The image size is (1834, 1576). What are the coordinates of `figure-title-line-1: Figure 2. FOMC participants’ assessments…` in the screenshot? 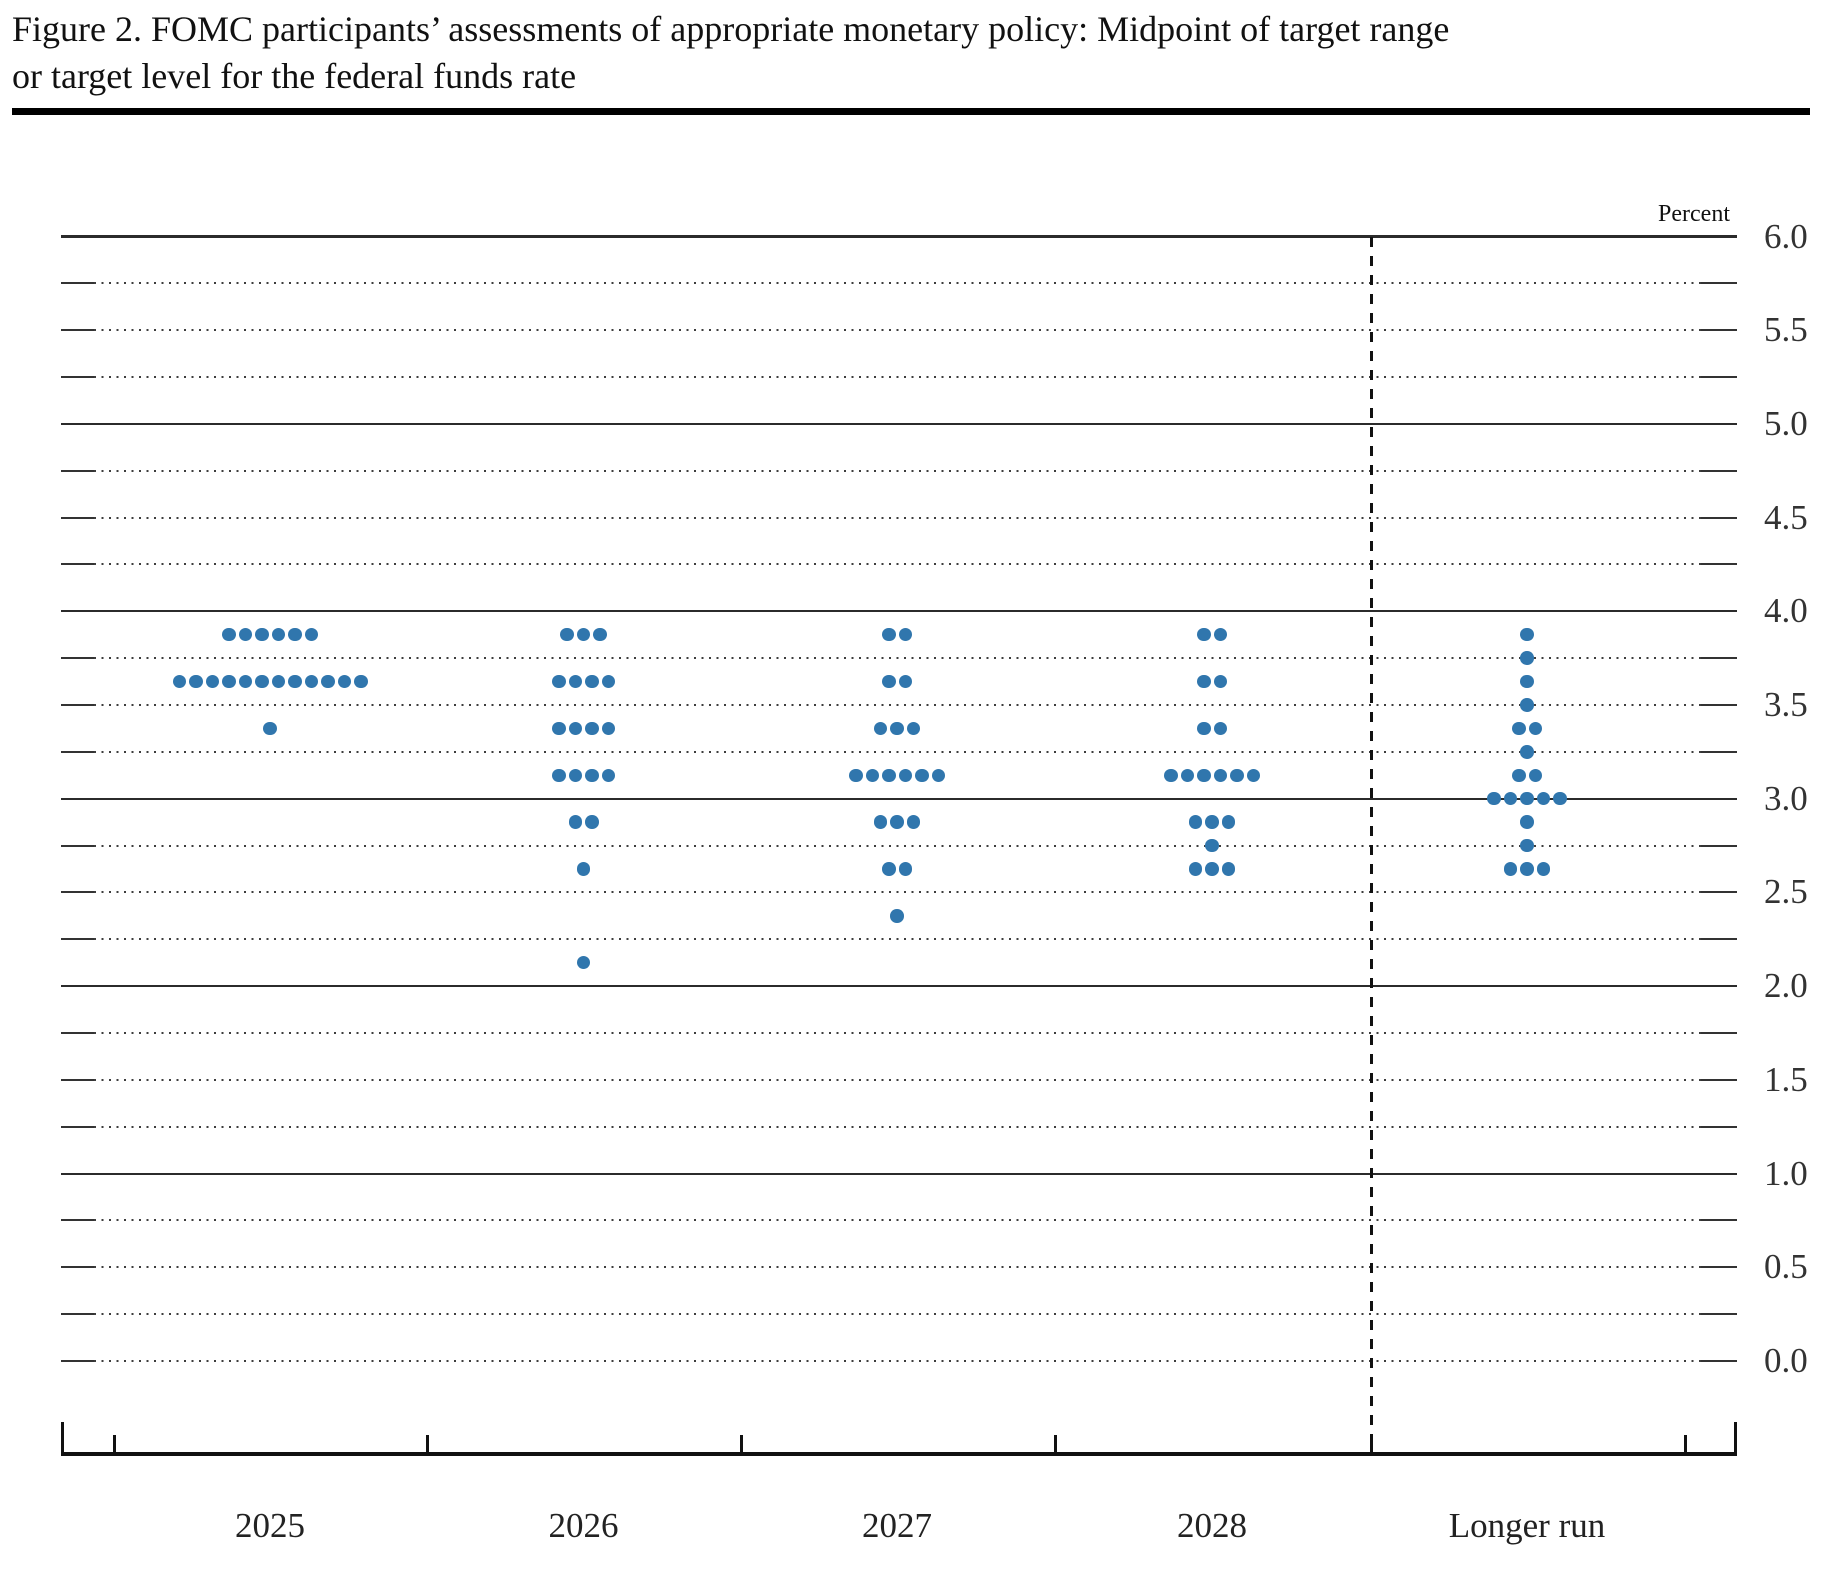 It's located at (731, 29).